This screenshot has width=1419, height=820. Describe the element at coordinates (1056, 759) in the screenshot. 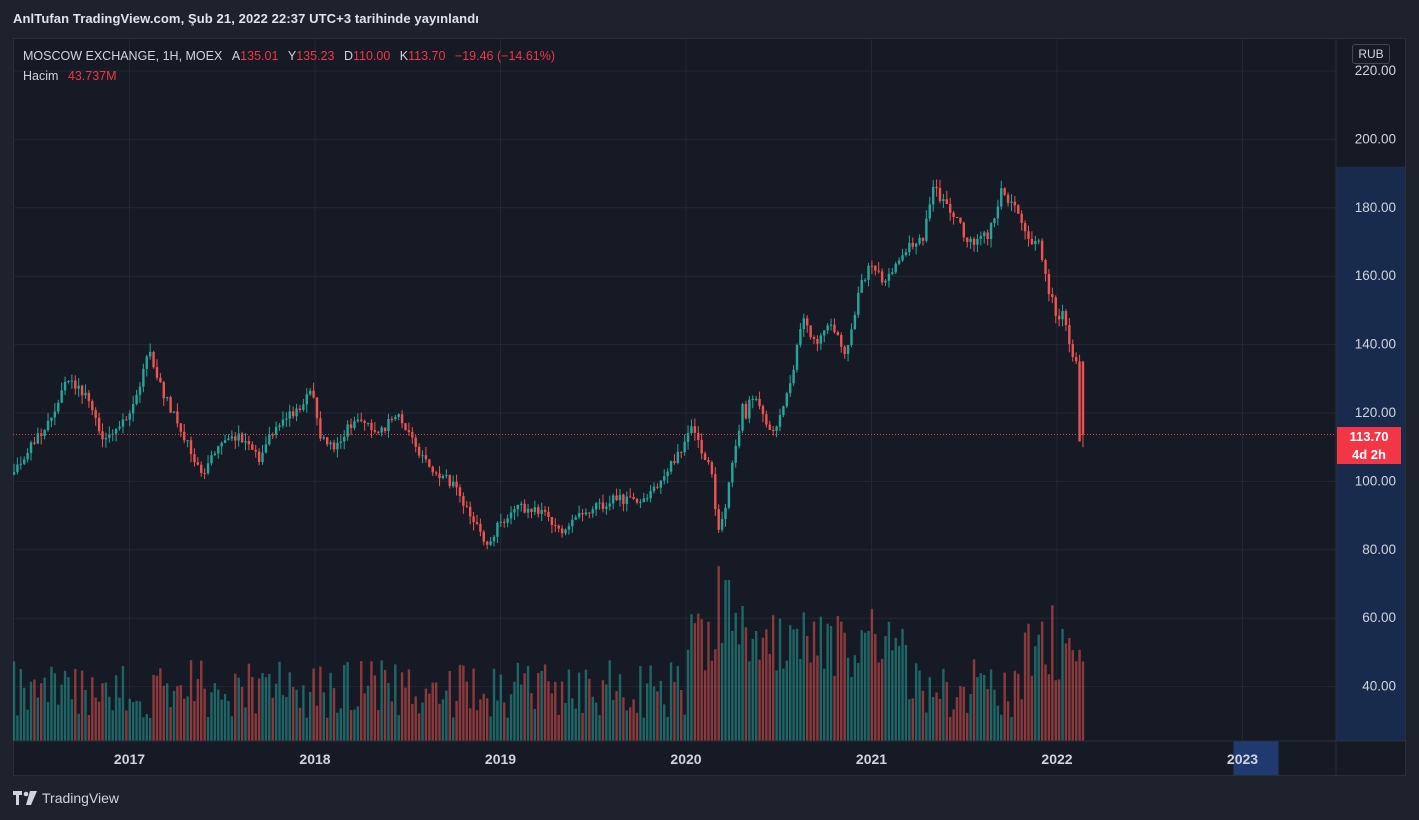

I see `x-tick-label: 2022` at that location.